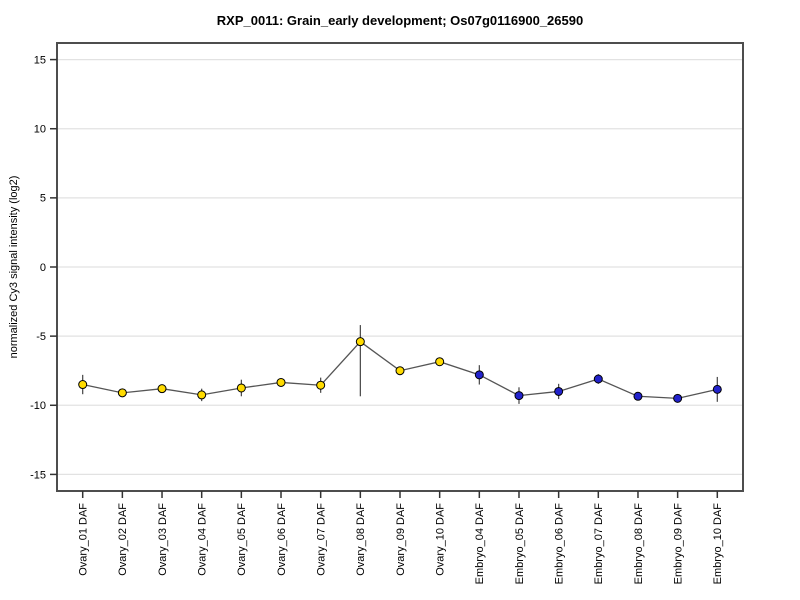  What do you see at coordinates (84, 539) in the screenshot?
I see `x-tick-label: Ovary_01 DAF` at bounding box center [84, 539].